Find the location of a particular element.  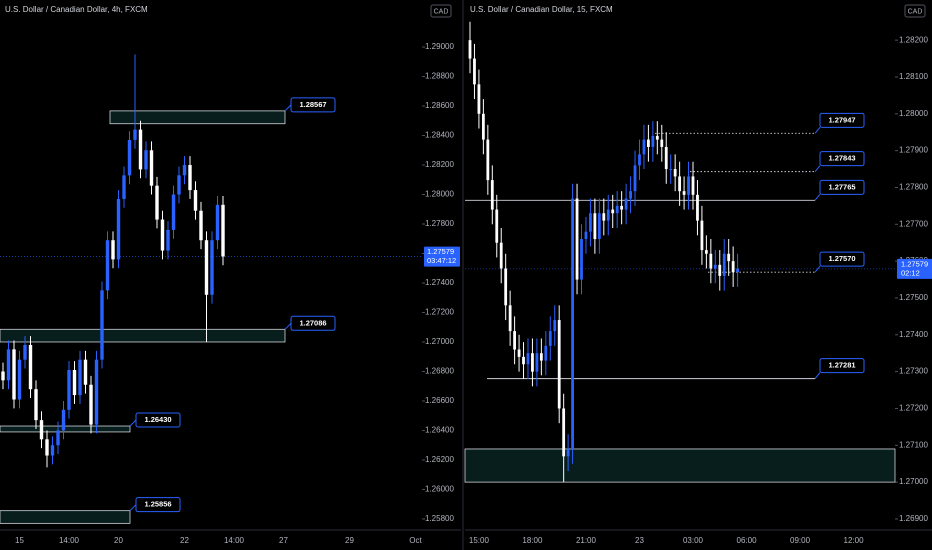

y-tick-label: 1.28000 is located at coordinates (913, 113).